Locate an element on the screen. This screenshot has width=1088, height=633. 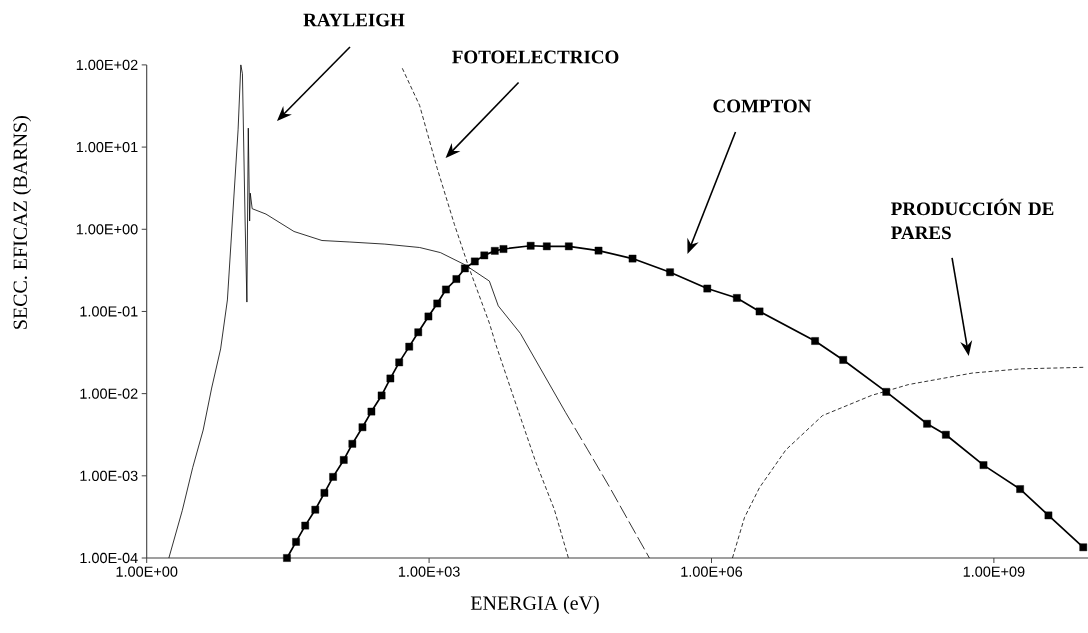
annotation: PRODUCCIÓN DE PARES is located at coordinates (972, 219).